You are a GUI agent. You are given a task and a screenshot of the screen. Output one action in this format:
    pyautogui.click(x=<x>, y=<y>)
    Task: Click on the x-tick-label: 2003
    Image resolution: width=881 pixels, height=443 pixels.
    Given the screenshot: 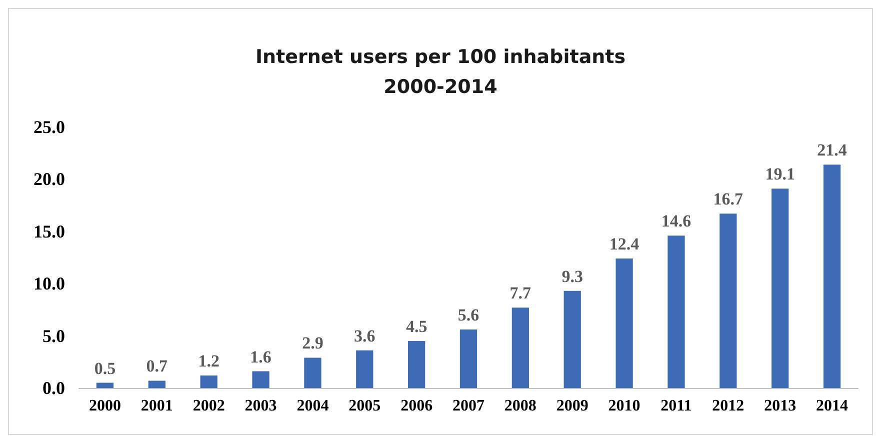 What is the action you would take?
    pyautogui.click(x=260, y=406)
    